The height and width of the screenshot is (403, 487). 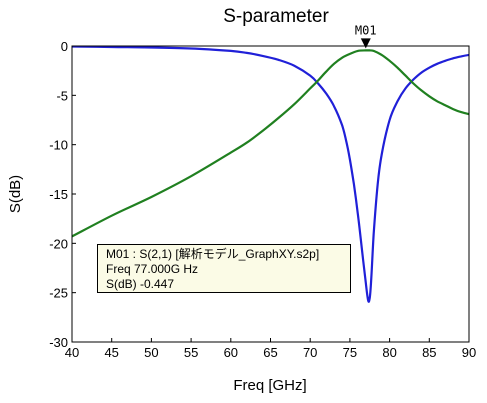 I want to click on marker-label: M01, so click(x=366, y=30).